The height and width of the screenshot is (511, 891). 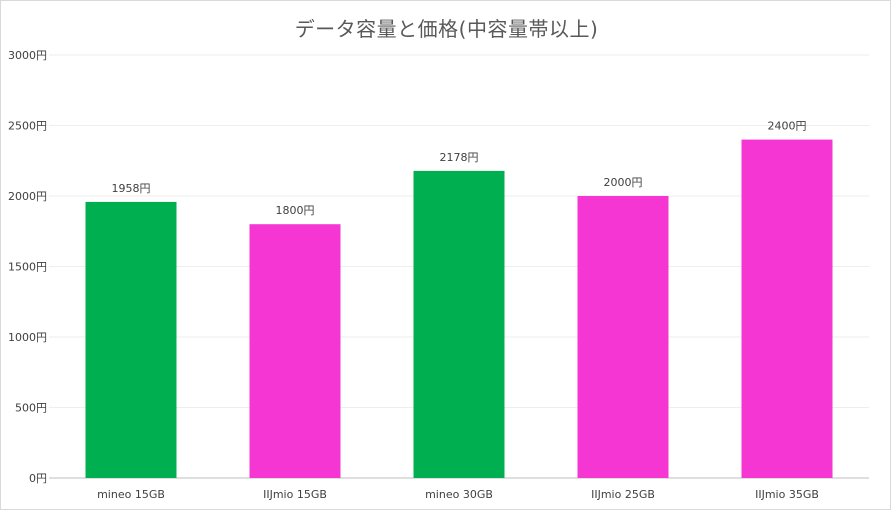 I want to click on y-tick-label: 1000円, so click(x=27, y=337).